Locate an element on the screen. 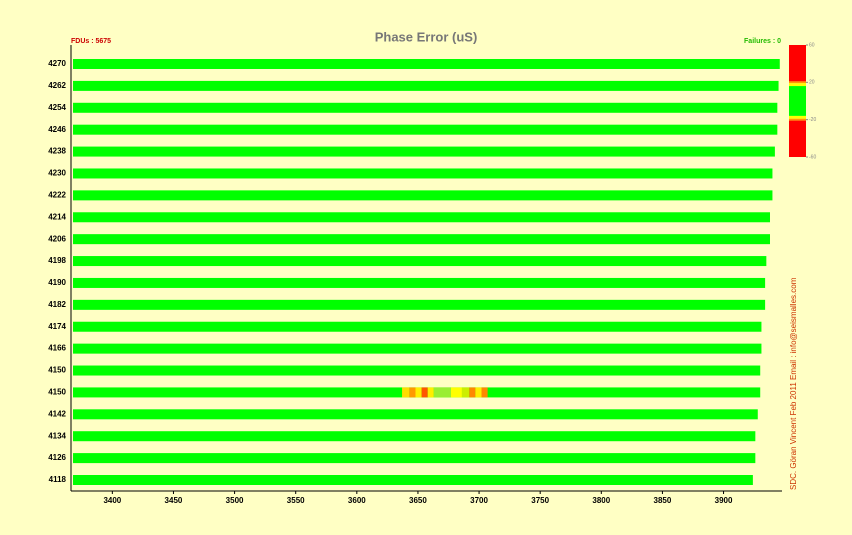 The width and height of the screenshot is (852, 535). x-tick-label: 3850 is located at coordinates (663, 500).